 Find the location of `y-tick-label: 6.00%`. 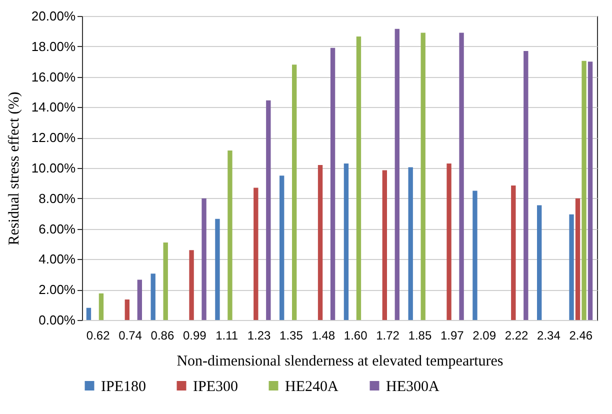

y-tick-label: 6.00% is located at coordinates (57, 228).